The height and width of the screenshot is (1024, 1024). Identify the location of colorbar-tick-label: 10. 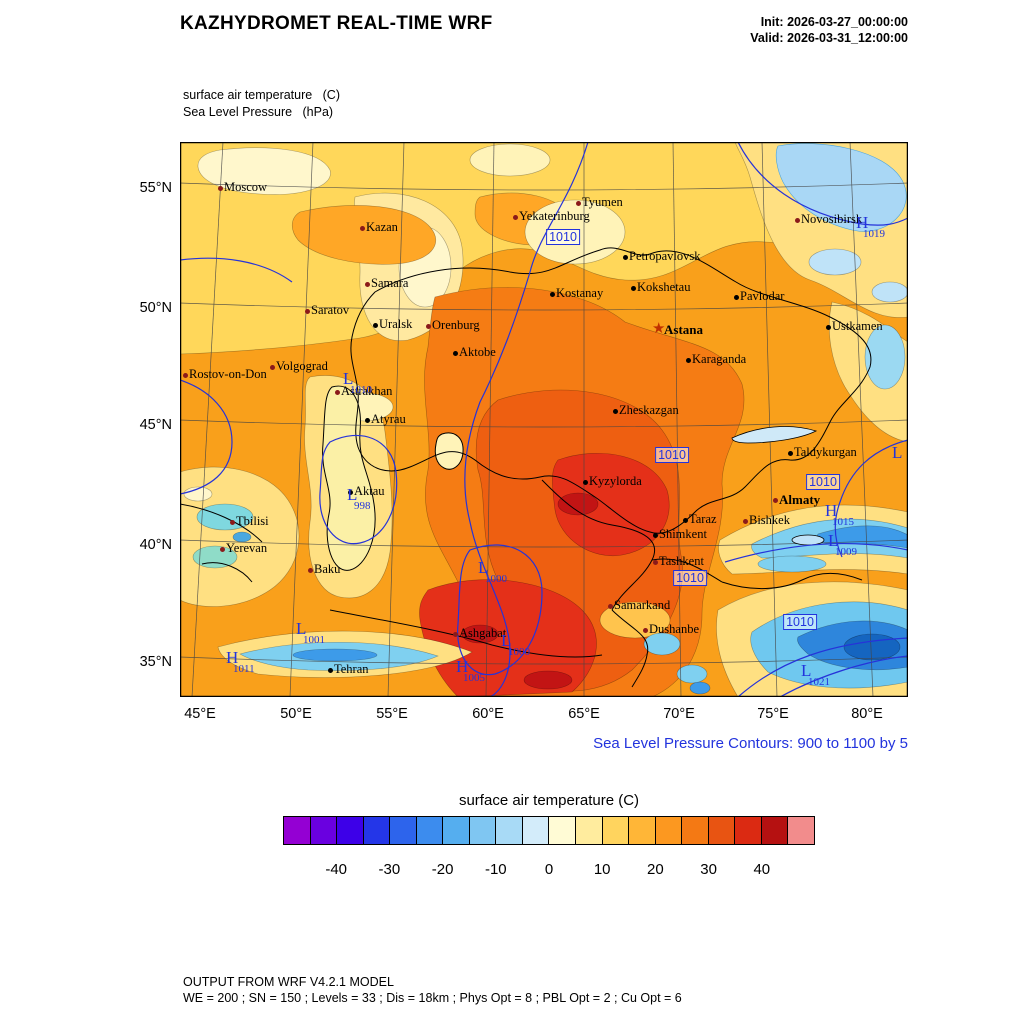
(602, 869).